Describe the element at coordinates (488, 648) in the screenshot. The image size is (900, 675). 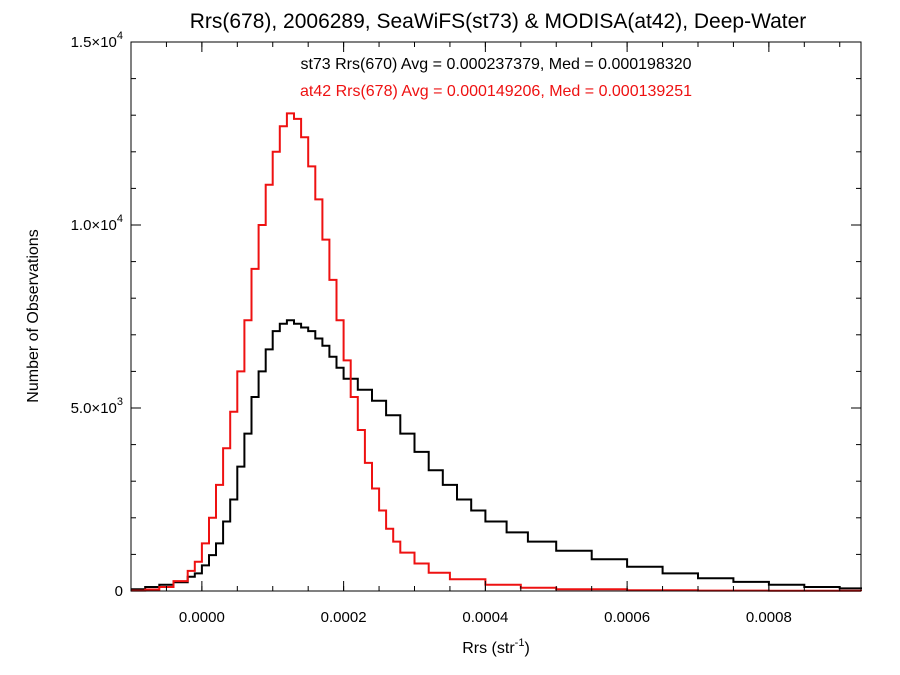
I see `x-axis-label-main: Rrs (str` at that location.